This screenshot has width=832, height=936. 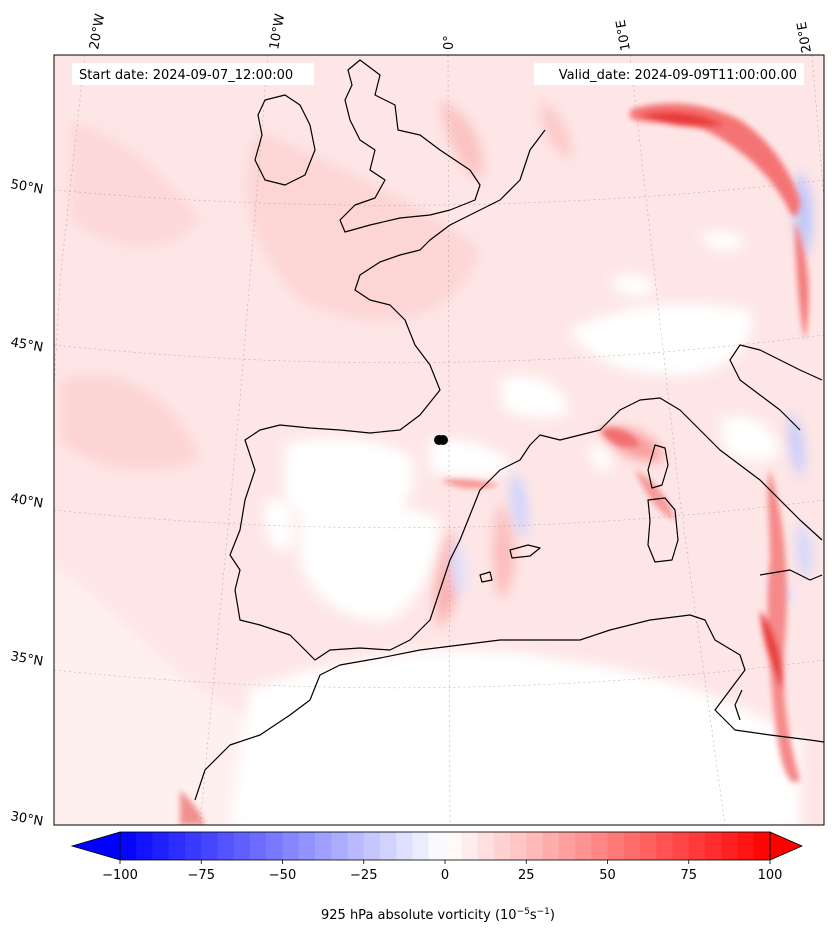 I want to click on colorbar-title-mid: s, so click(x=533, y=915).